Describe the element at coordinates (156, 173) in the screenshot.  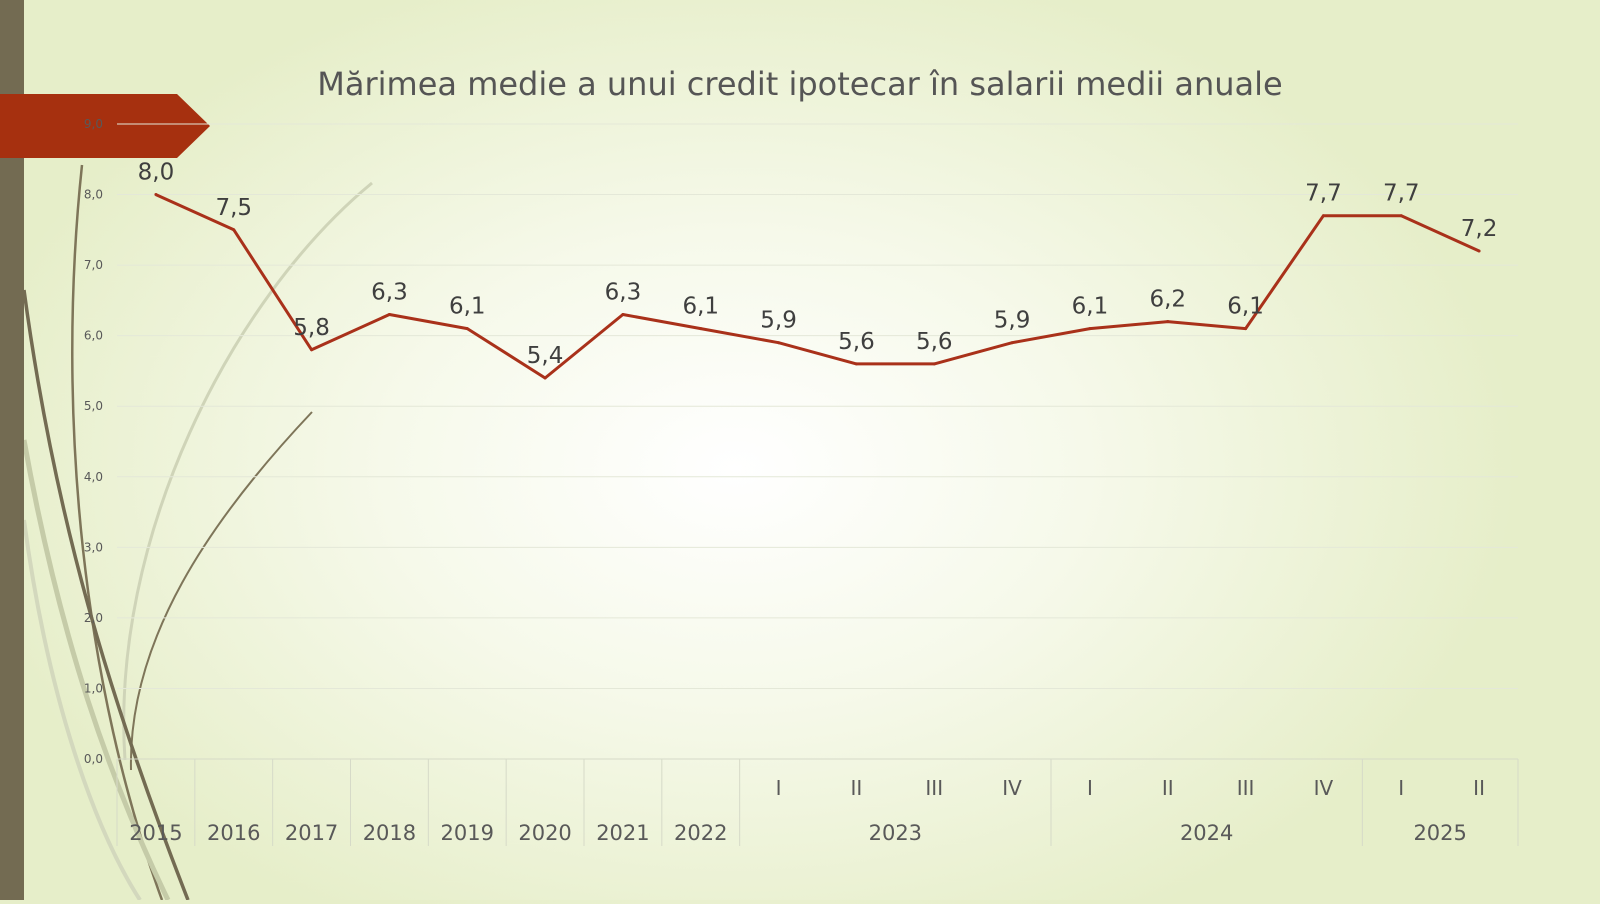
I see `data-label: 8,0` at that location.